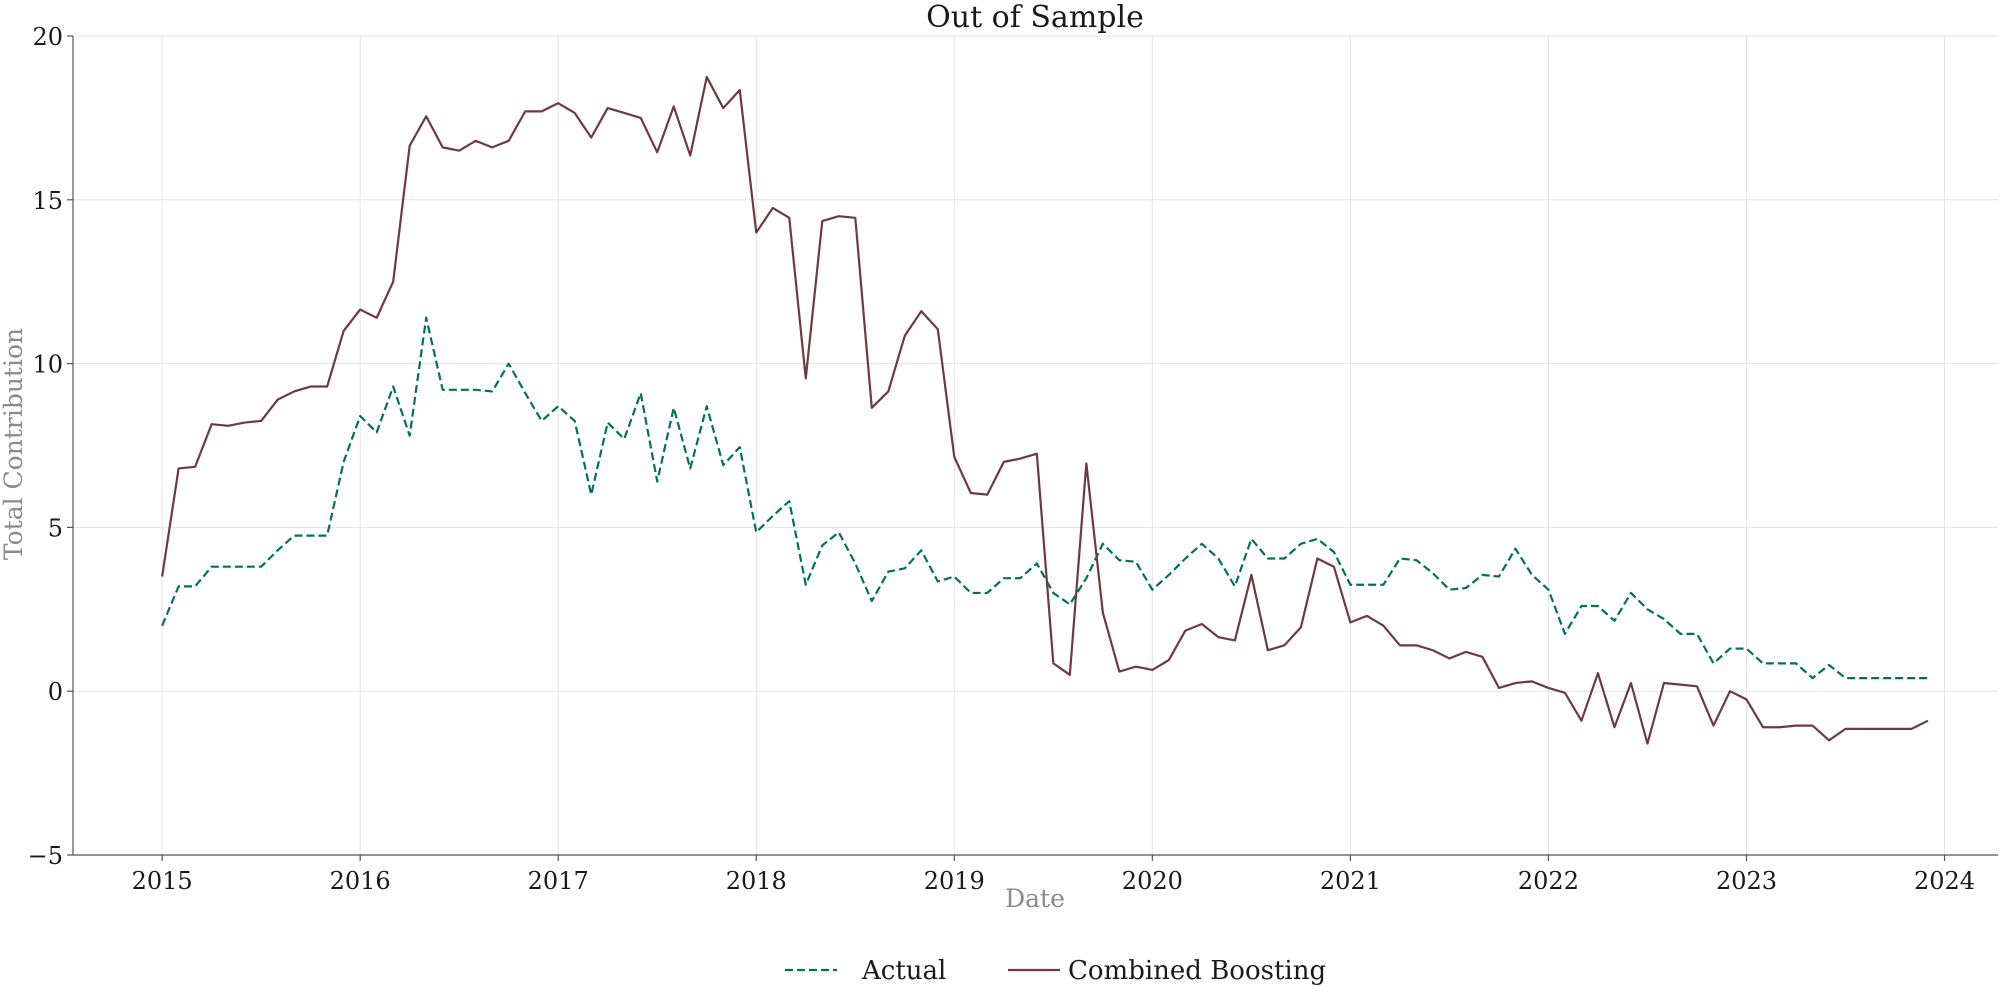 Image resolution: width=2000 pixels, height=1000 pixels. What do you see at coordinates (47, 201) in the screenshot?
I see `y-tick-label: 15` at bounding box center [47, 201].